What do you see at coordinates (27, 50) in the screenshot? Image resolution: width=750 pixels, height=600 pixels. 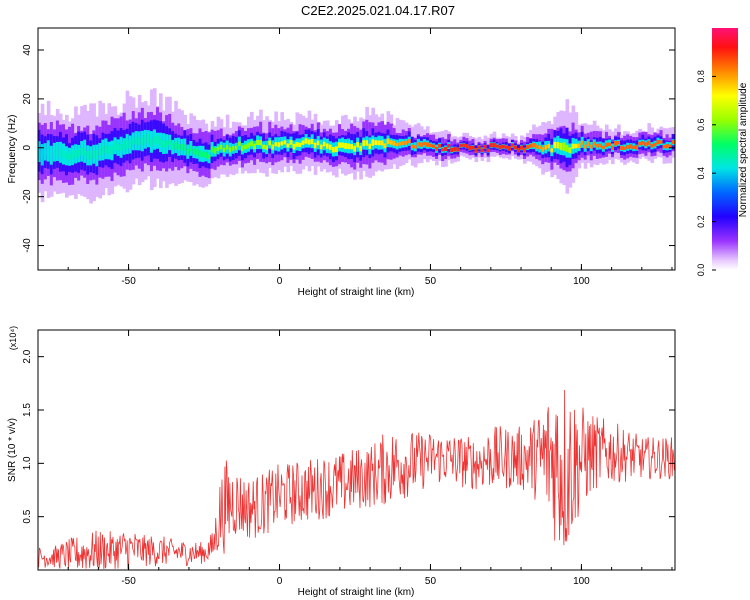 I see `spectrogram-ytick-label: 40` at bounding box center [27, 50].